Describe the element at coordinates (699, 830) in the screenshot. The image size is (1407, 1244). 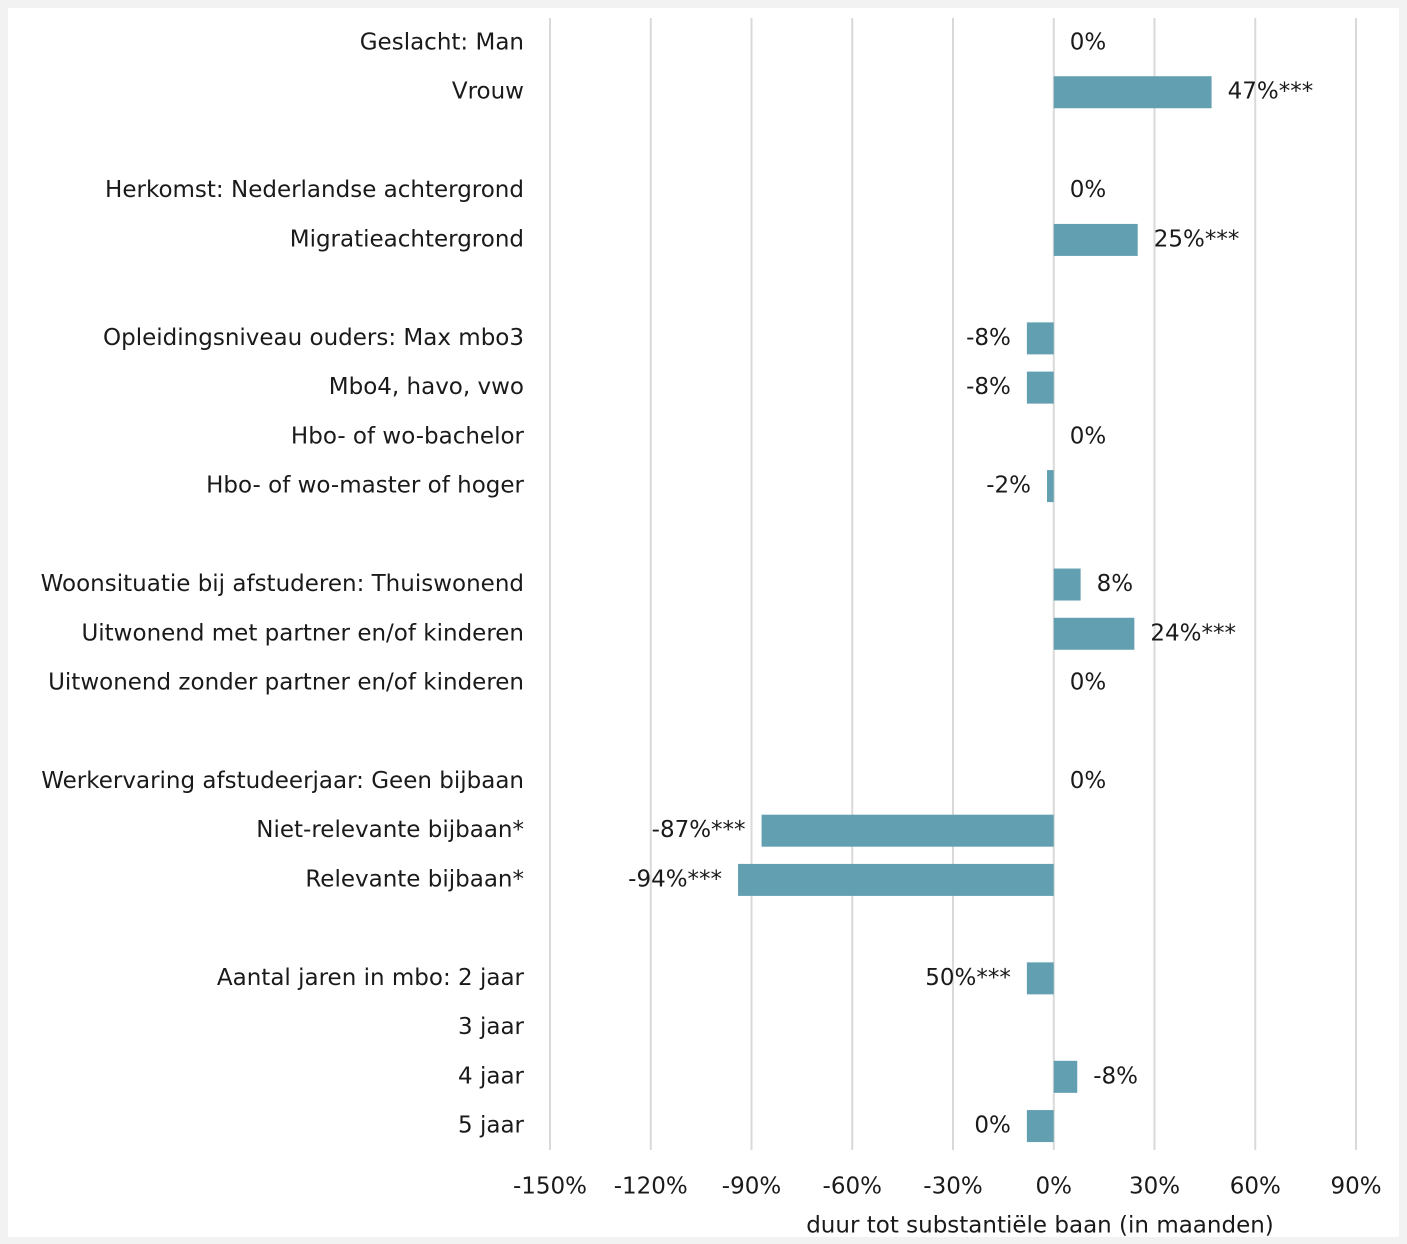
I see `value-label: -87%***` at that location.